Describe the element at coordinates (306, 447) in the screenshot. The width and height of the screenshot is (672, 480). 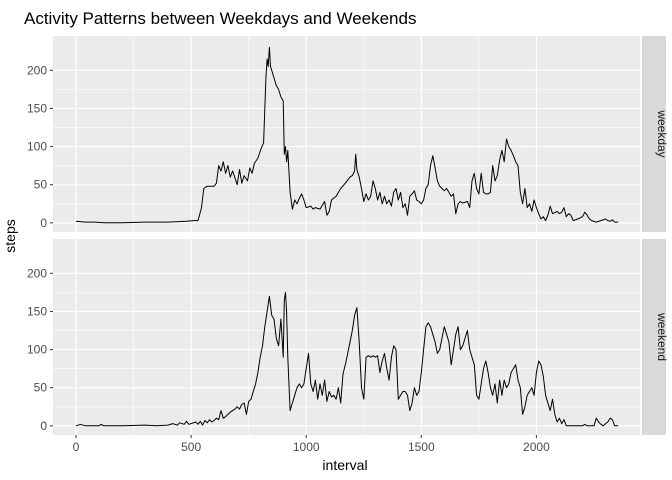
I see `x-tick-label: 1000` at that location.